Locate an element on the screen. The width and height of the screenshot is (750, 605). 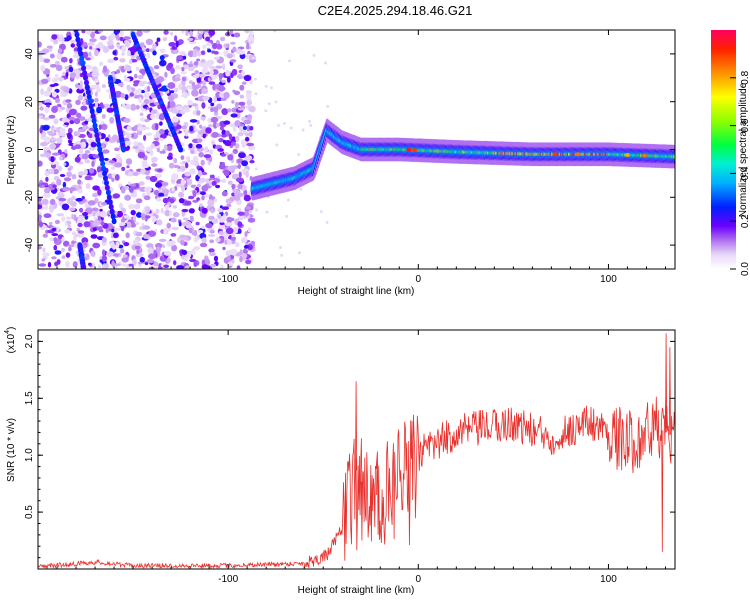
spectrogram-peak-cell is located at coordinates (645, 155).